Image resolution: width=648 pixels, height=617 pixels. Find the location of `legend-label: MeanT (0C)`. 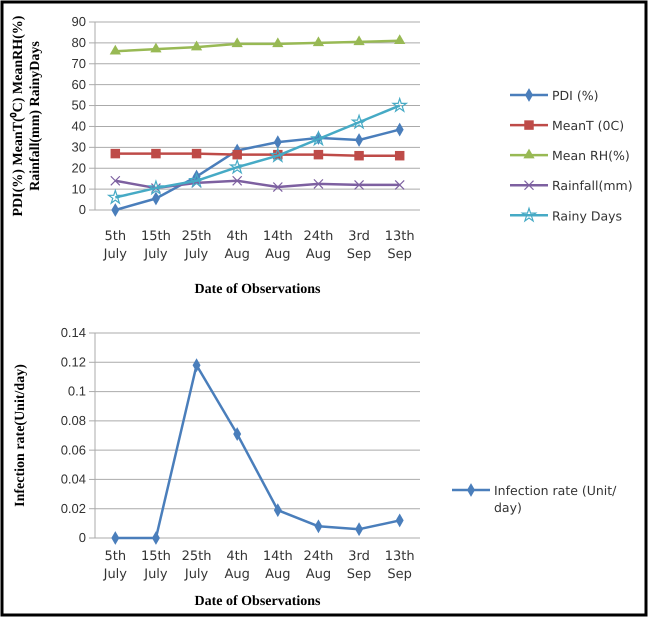

legend-label: MeanT (0C) is located at coordinates (588, 126).